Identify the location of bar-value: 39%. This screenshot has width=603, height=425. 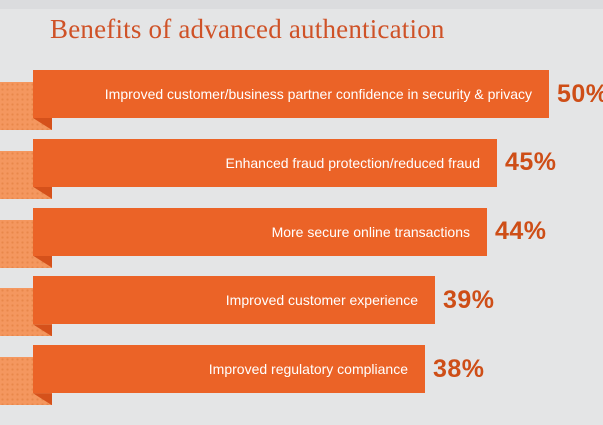
(469, 299).